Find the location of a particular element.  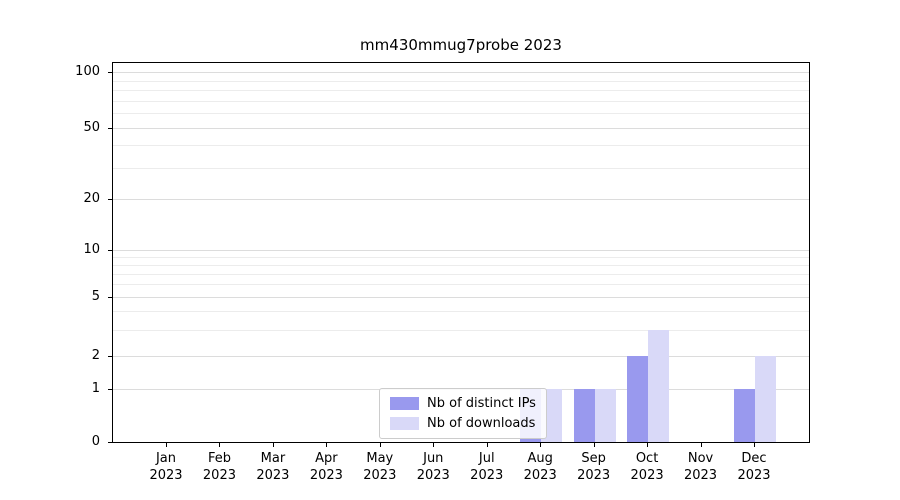

y-tick-label: 20 is located at coordinates (91, 199).